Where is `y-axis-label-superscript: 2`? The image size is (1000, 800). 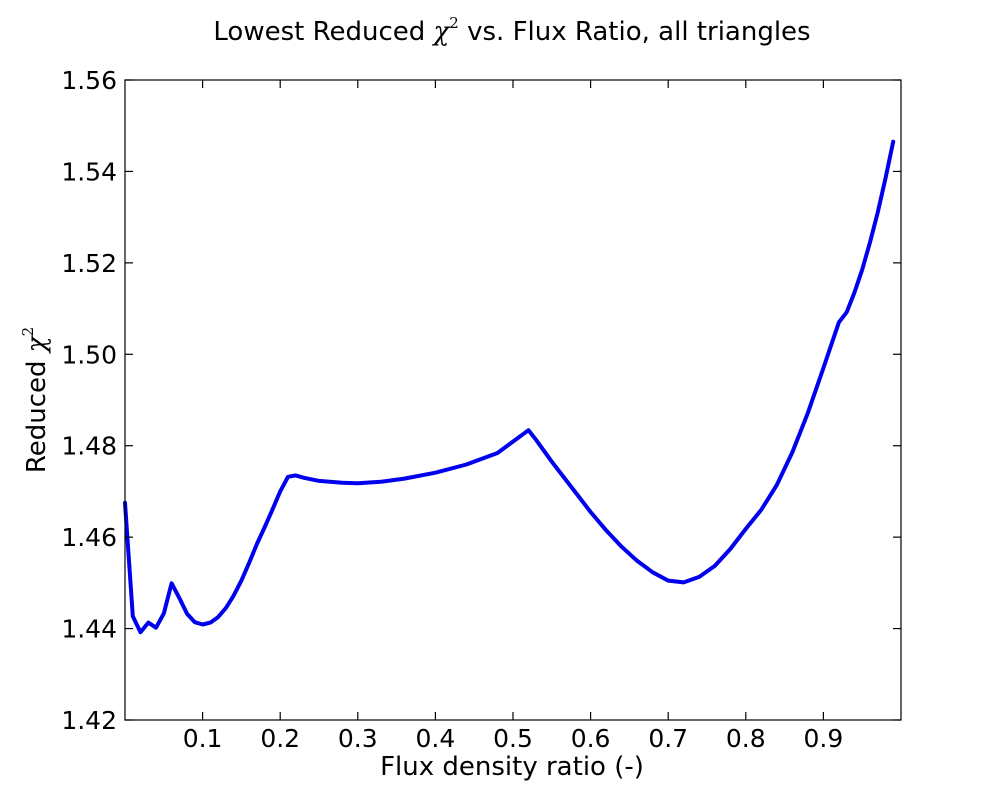 y-axis-label-superscript: 2 is located at coordinates (28, 332).